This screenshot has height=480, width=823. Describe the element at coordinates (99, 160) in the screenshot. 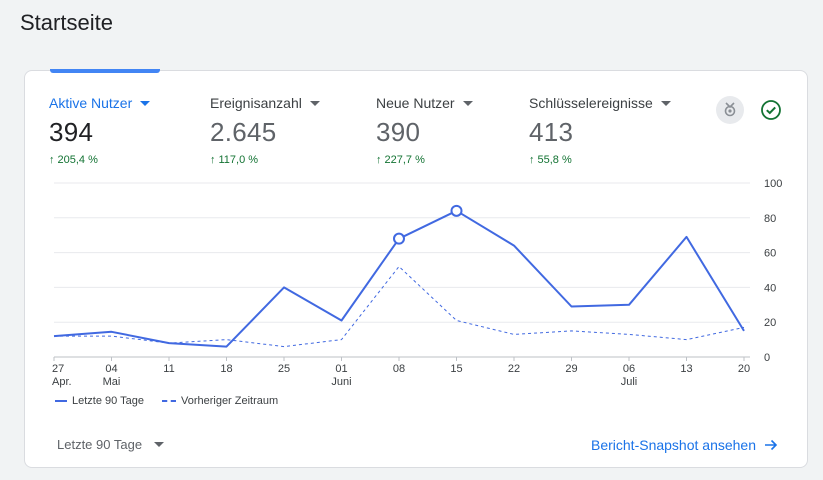

I see `metric-change: ↑ 205,4 %` at that location.